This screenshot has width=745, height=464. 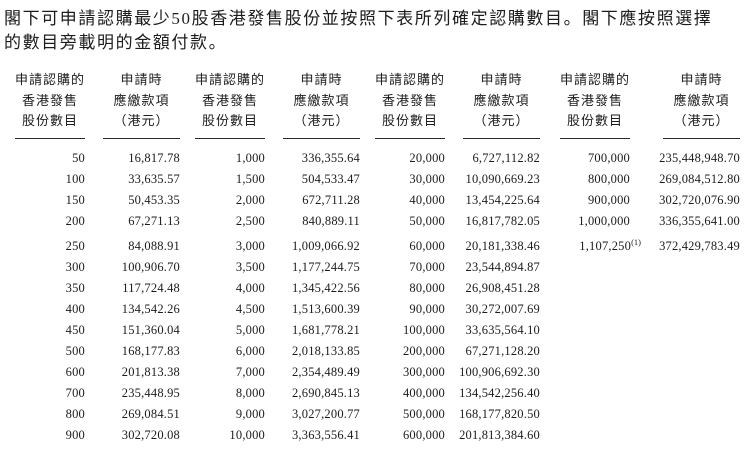 I want to click on shares-cell: 900,000, so click(x=608, y=199).